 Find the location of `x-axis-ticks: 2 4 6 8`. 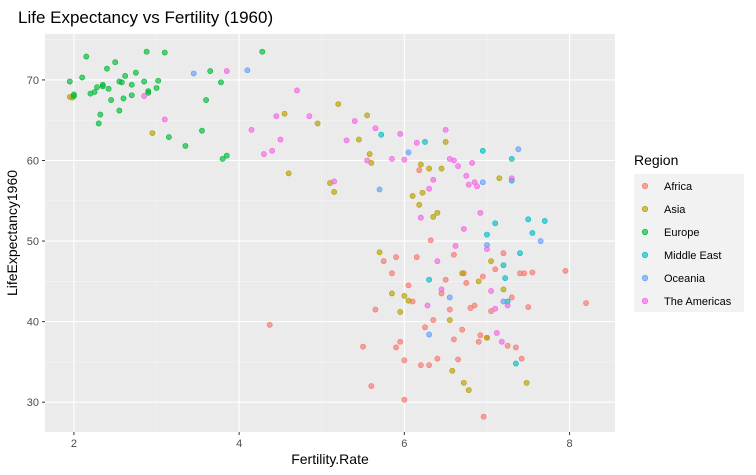

x-axis-ticks: 2 4 6 8 is located at coordinates (322, 441).